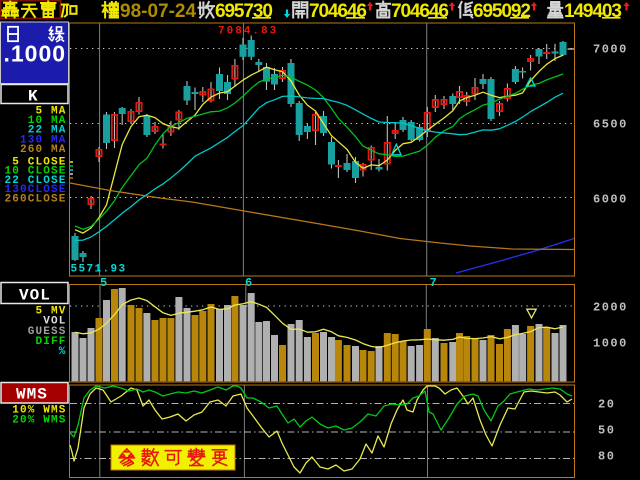 The width and height of the screenshot is (640, 480). Describe the element at coordinates (35, 181) in the screenshot. I see `svg-text: 22 CLOSE` at that location.